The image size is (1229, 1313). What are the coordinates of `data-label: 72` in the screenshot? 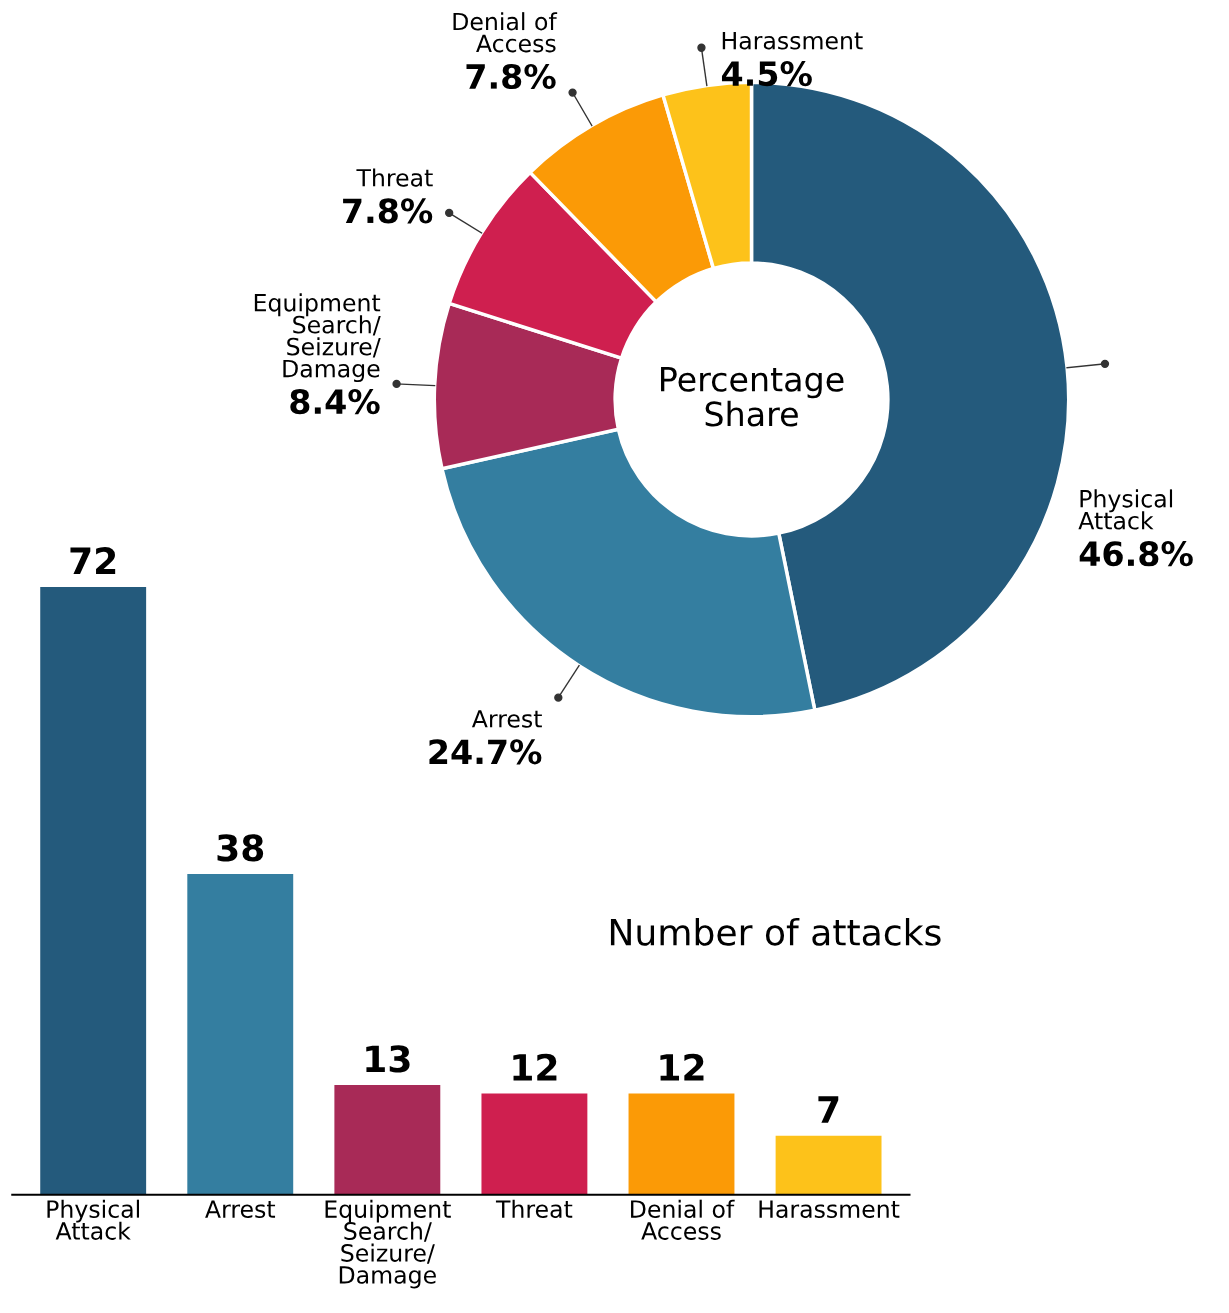 It's located at (93, 560).